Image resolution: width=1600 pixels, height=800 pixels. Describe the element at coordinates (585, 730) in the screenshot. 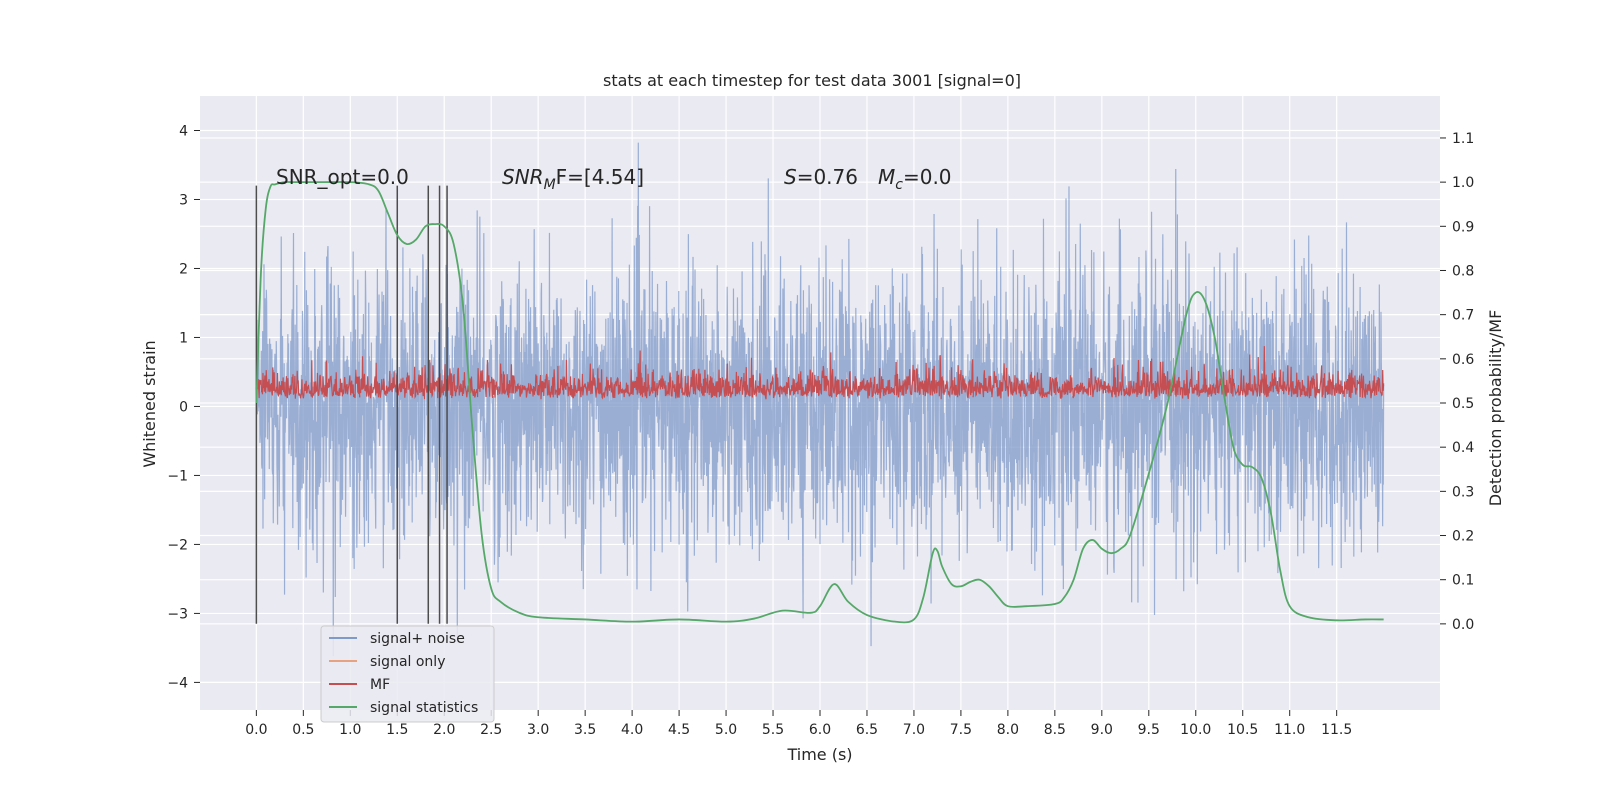

I see `x-tick-label: 3.5` at that location.